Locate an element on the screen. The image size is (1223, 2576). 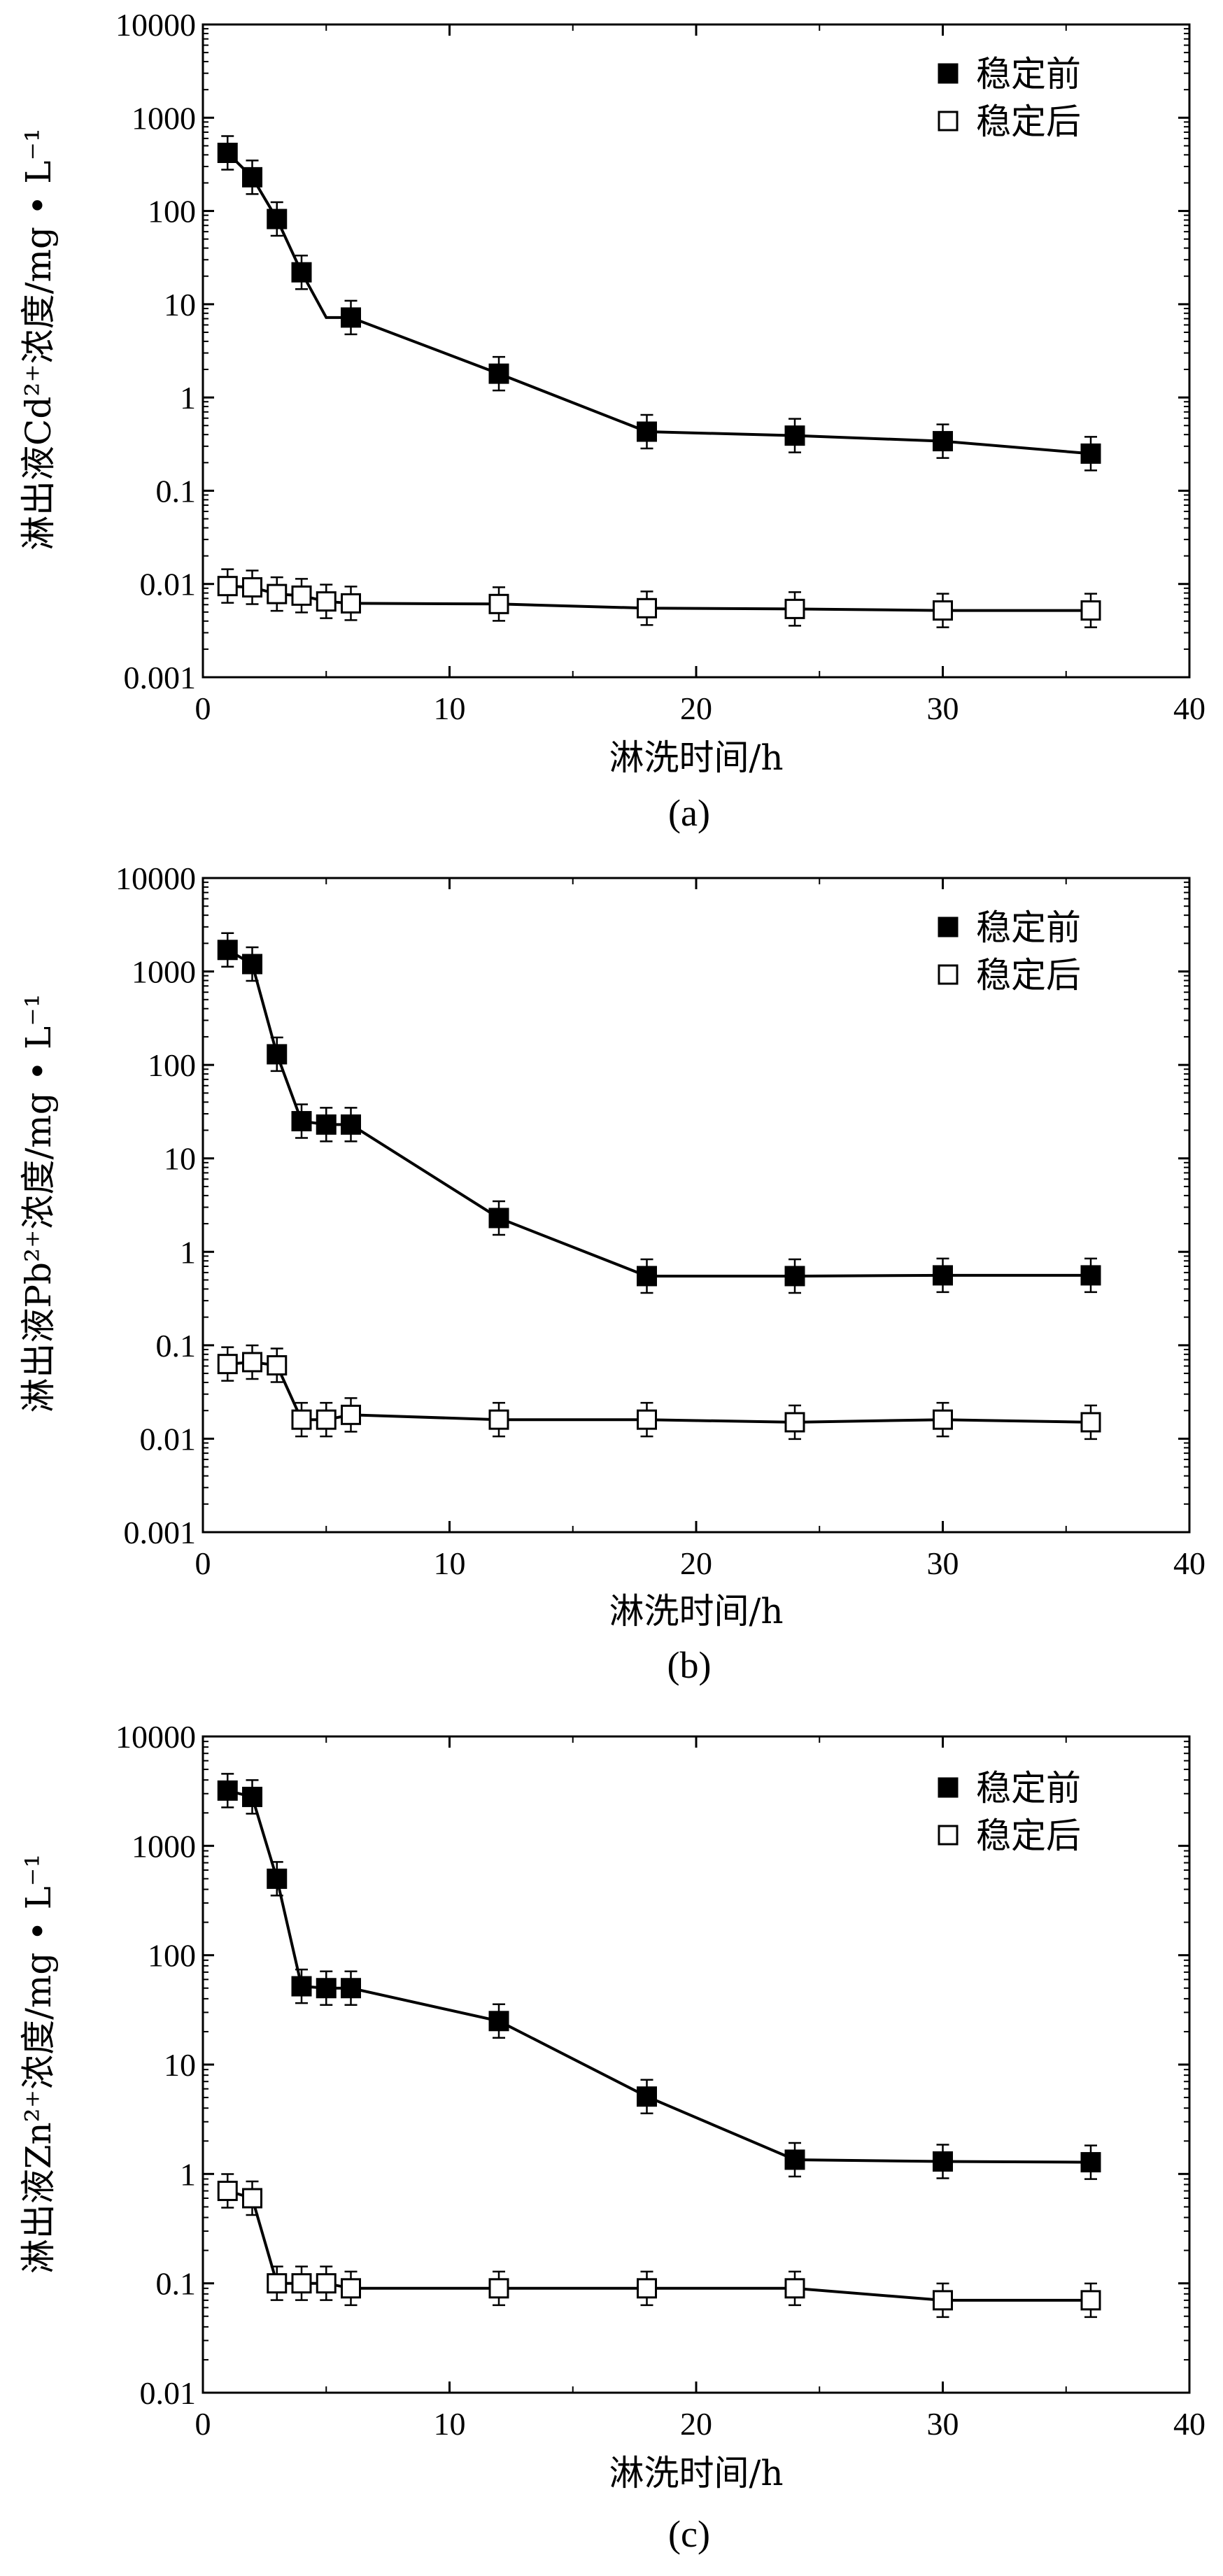
y-axis-title: 淋出液Zn²⁺浓度/mg • L⁻¹ is located at coordinates (38, 2064).